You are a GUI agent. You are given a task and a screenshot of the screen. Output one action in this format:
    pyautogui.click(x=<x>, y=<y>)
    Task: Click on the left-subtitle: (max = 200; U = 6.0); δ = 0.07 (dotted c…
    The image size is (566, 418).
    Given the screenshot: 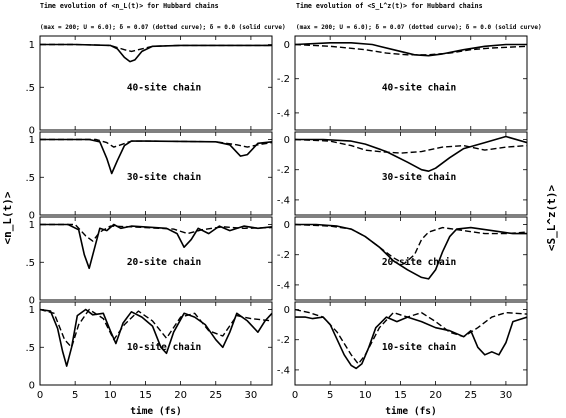 What is the action you would take?
    pyautogui.click(x=163, y=27)
    